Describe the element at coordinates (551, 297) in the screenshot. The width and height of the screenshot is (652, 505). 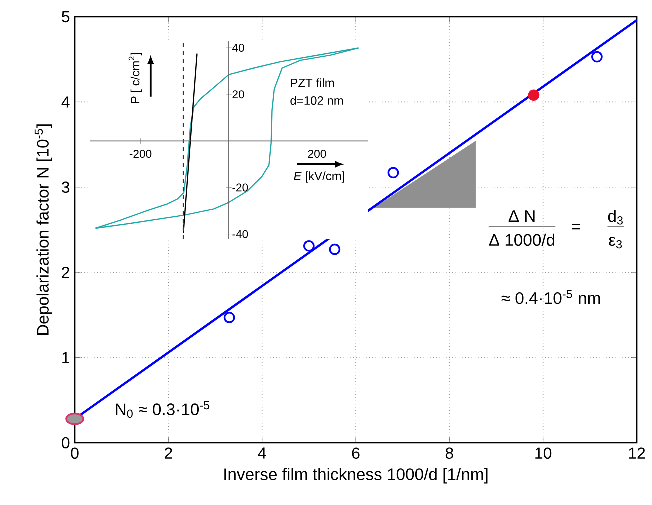
I see `annotation: ≈ 0.4·10$^{-5}$ nm` at that location.